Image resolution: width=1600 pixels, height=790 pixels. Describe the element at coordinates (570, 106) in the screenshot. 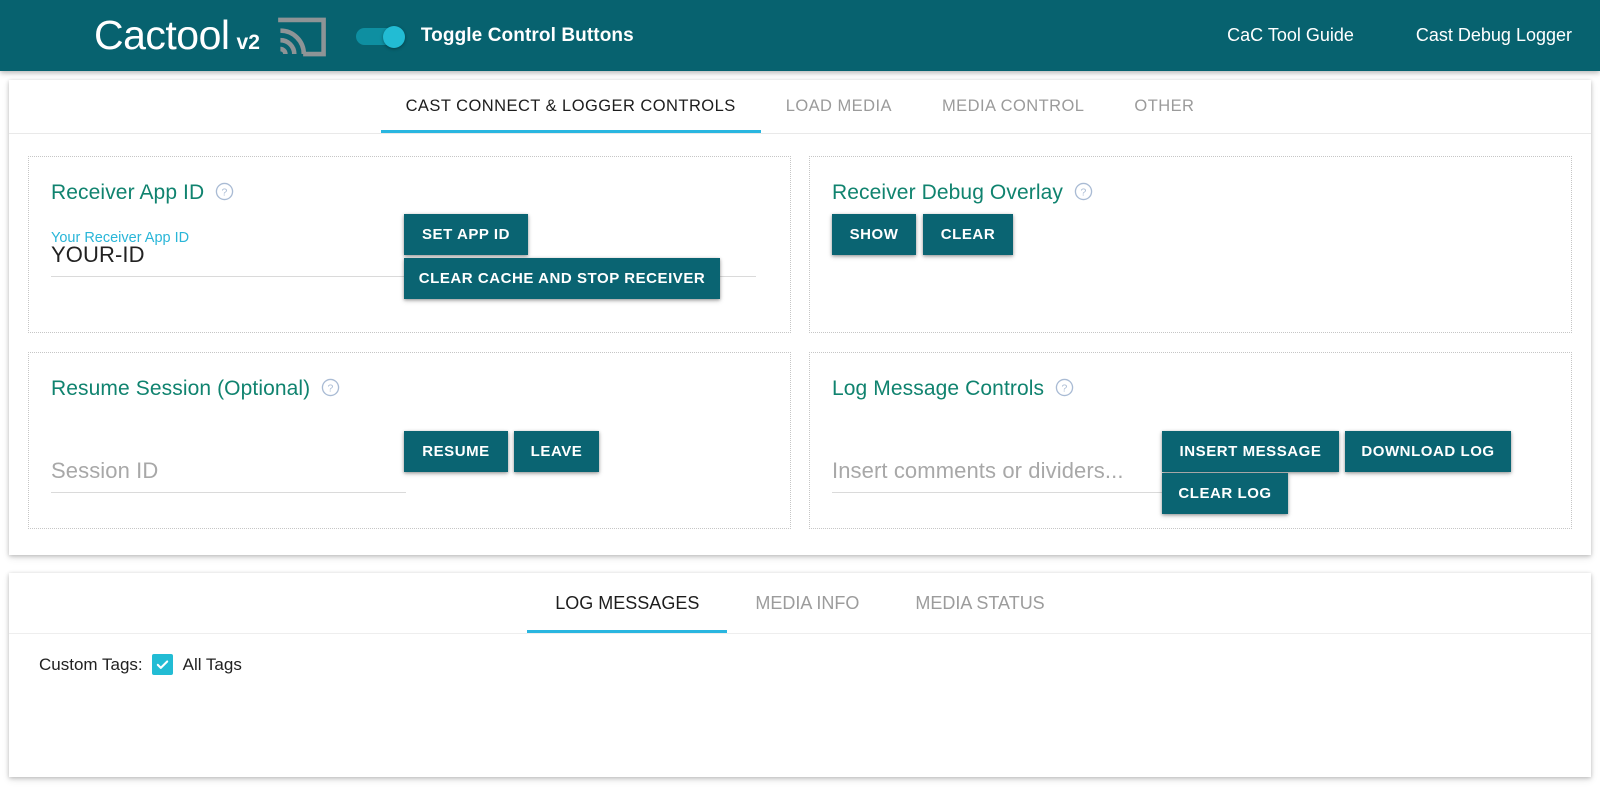

I see `tab-cast-connect-logger-controls: Cast Connect & Logger Controls` at that location.